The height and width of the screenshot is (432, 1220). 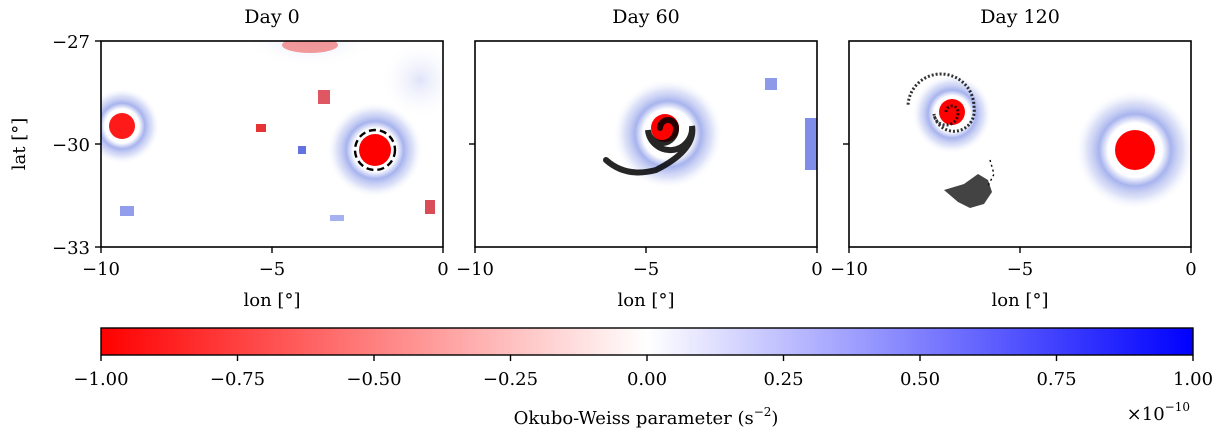 What do you see at coordinates (1056, 379) in the screenshot?
I see `colorbar-tick-label: 0.75` at bounding box center [1056, 379].